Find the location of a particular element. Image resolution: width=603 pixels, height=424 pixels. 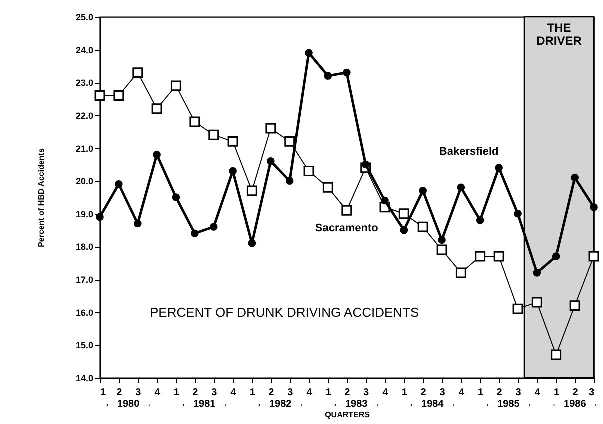

y-tick-label: 21.0 is located at coordinates (85, 149).